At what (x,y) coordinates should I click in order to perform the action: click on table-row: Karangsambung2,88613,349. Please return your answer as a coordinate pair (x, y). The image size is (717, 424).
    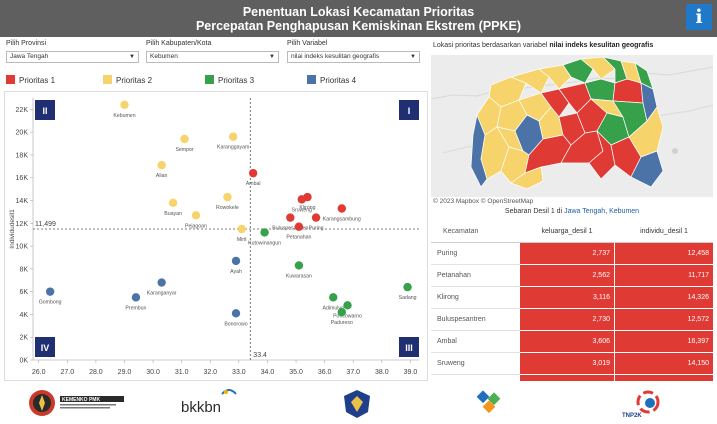
    Looking at the image, I should click on (572, 378).